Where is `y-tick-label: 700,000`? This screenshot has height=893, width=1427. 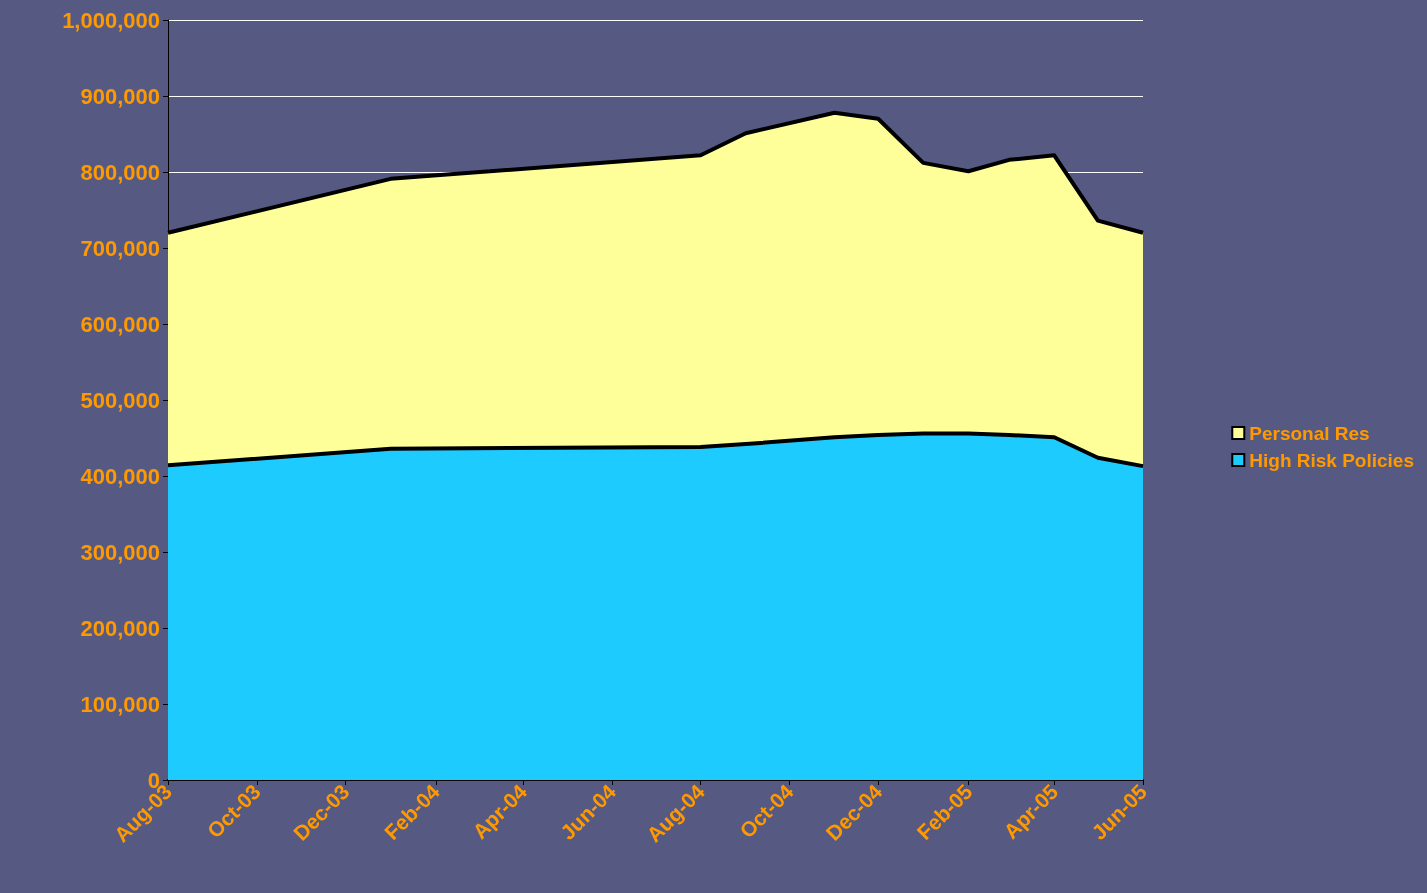
y-tick-label: 700,000 is located at coordinates (120, 248).